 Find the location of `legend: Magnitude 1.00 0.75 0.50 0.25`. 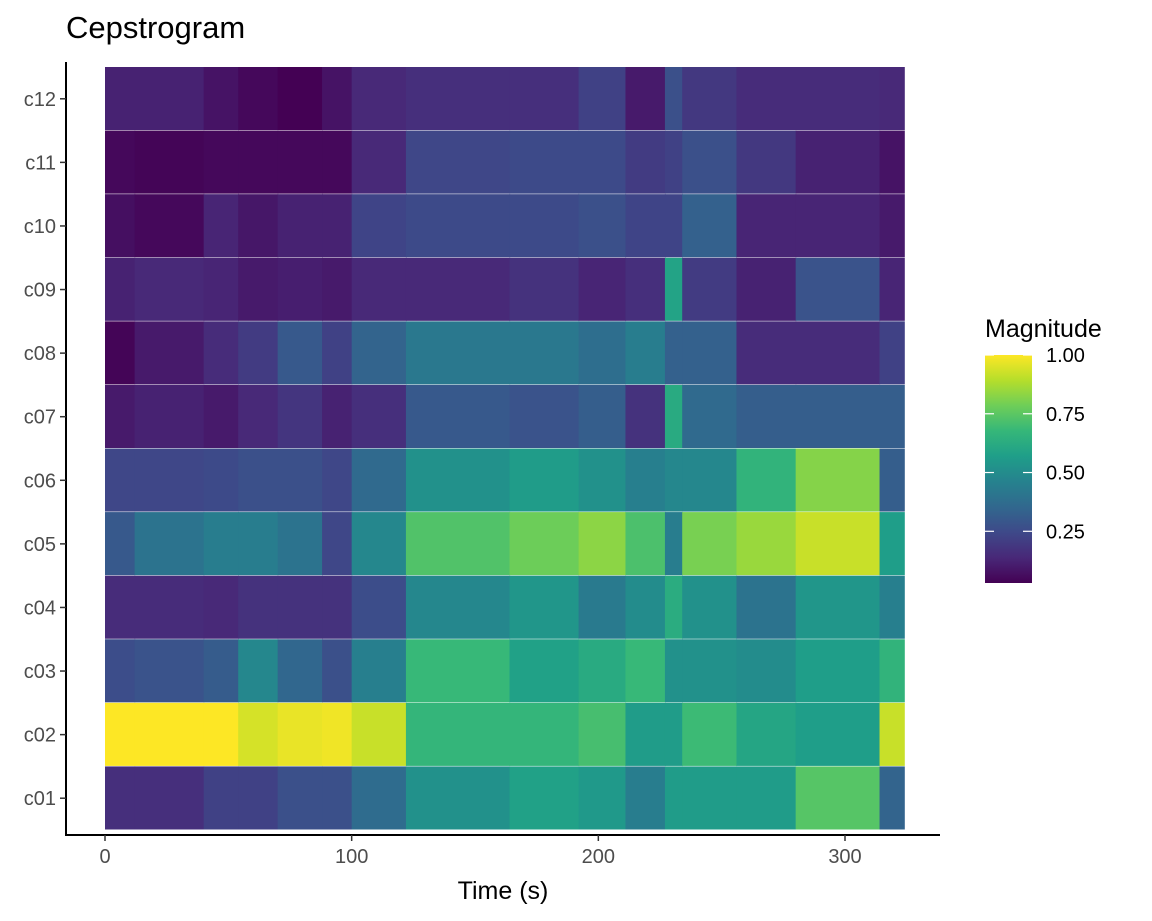

legend: Magnitude 1.00 0.75 0.50 0.25 is located at coordinates (1043, 449).